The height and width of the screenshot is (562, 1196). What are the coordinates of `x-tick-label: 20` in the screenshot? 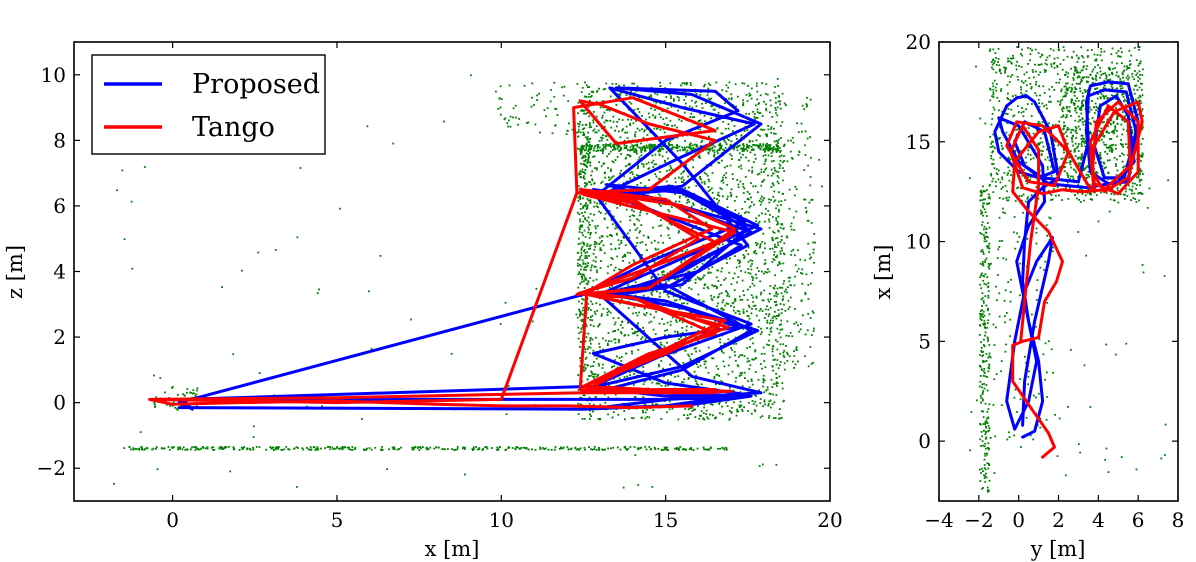 It's located at (829, 520).